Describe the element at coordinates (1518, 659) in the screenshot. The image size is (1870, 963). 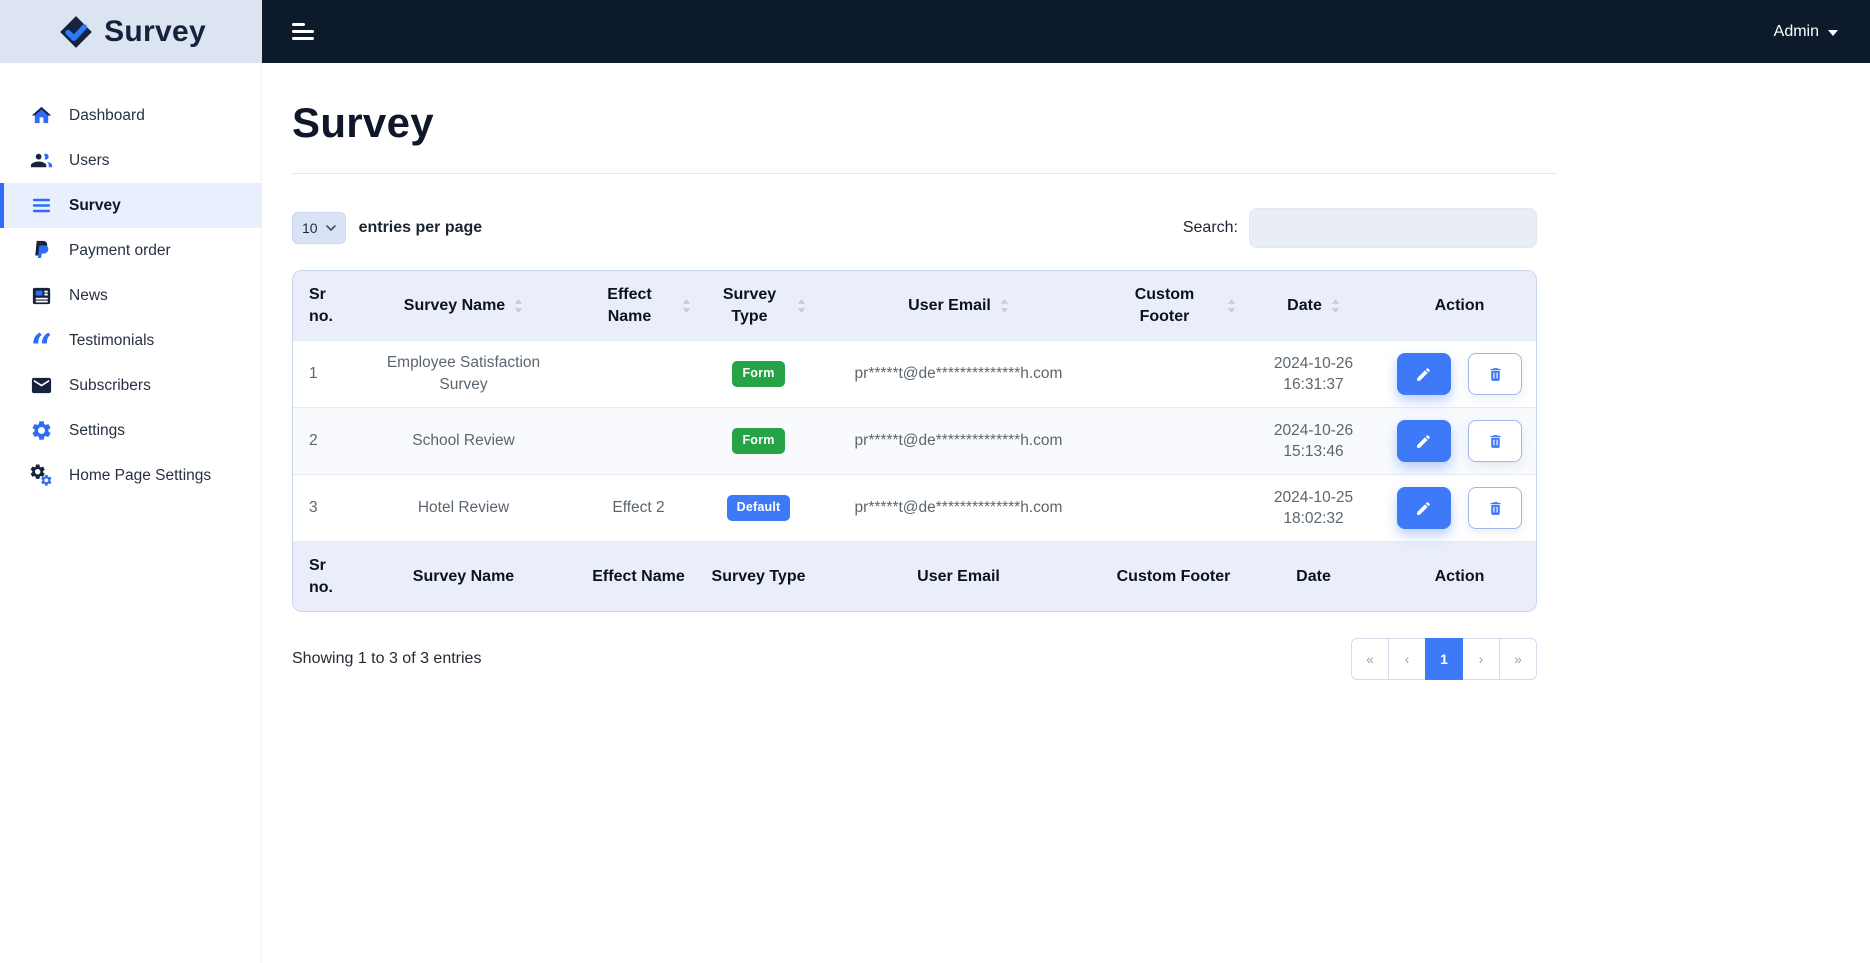
I see `last-page-button: »` at that location.